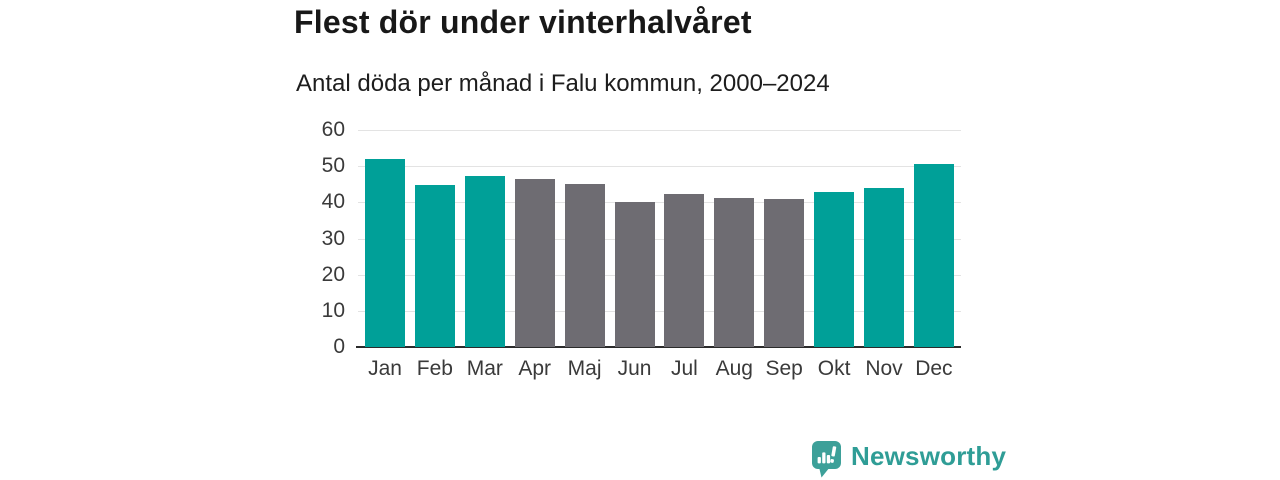 This screenshot has width=1280, height=480. What do you see at coordinates (834, 269) in the screenshot?
I see `bar-okt` at bounding box center [834, 269].